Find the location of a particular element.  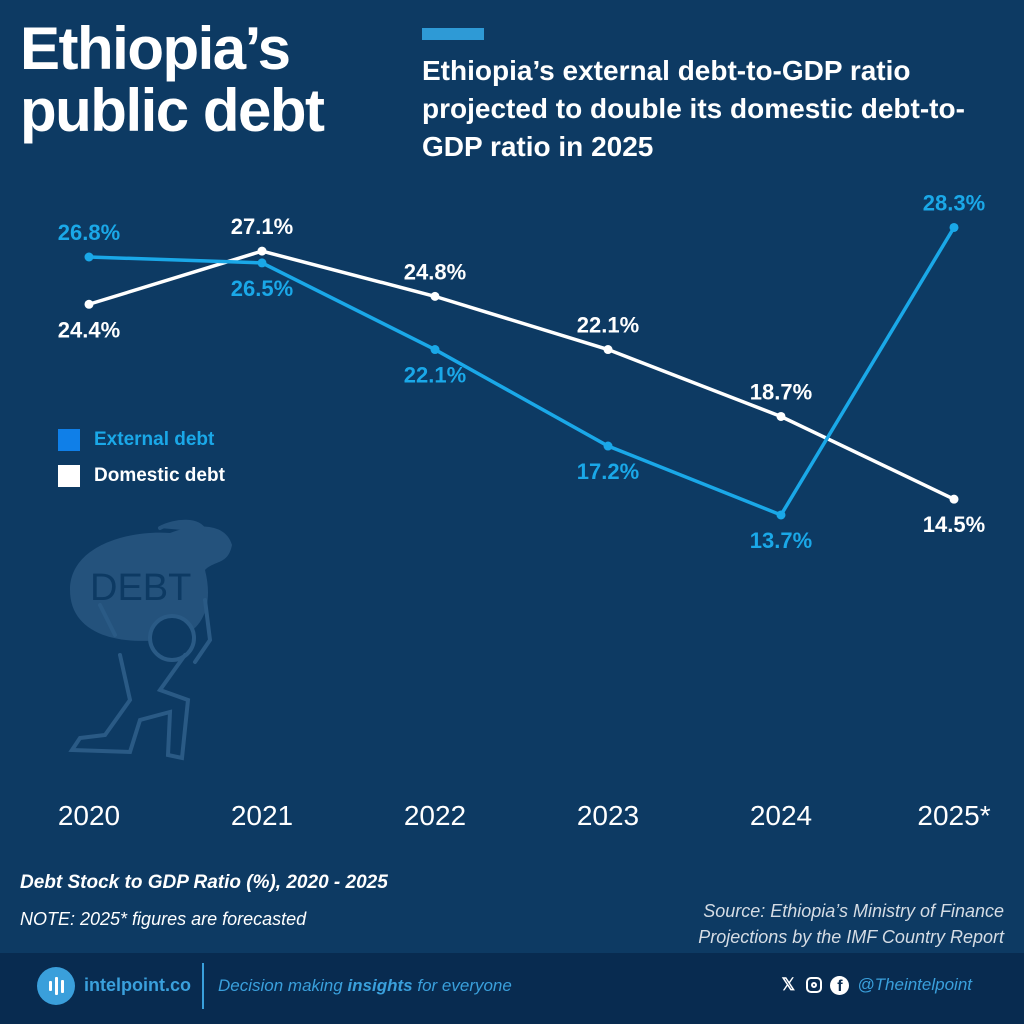

x-tick-label: 2021 is located at coordinates (262, 815).